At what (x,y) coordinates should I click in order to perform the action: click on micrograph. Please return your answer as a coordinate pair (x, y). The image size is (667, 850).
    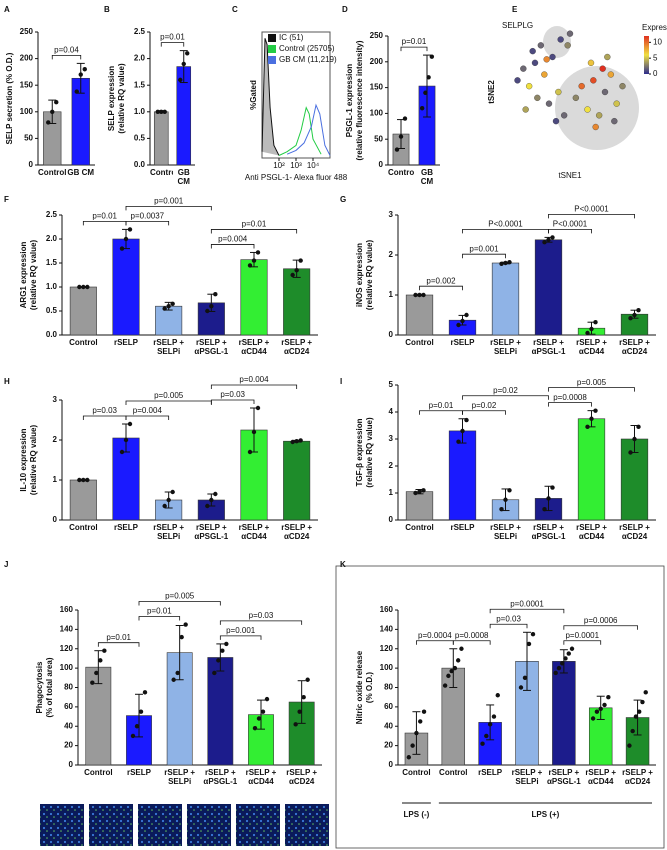
    Looking at the image, I should click on (258, 825).